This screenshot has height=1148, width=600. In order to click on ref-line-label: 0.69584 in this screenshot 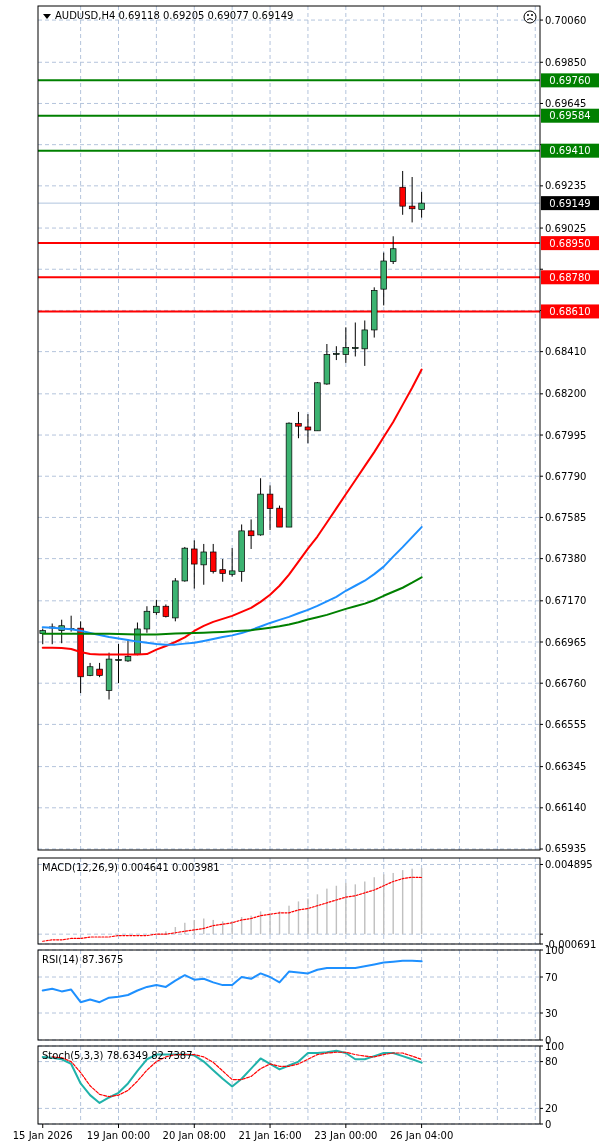, I will do `click(570, 116)`.